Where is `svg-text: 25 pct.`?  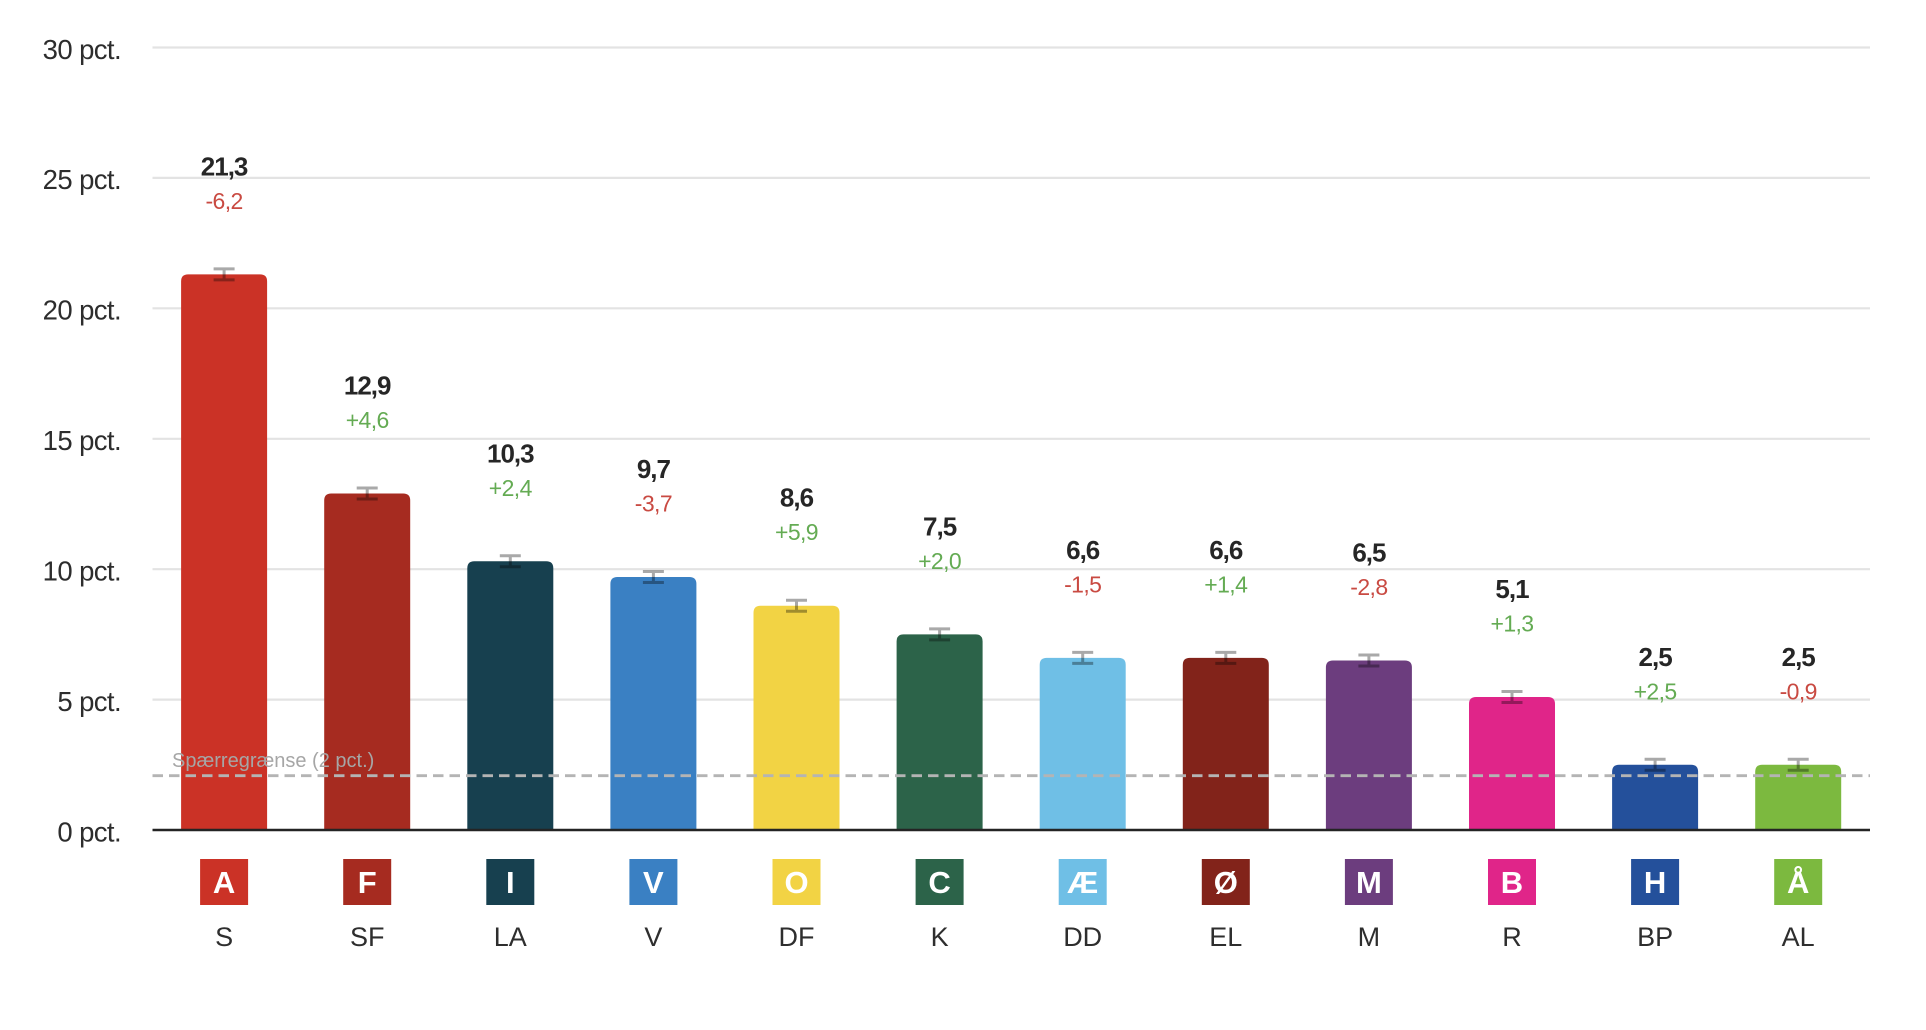
svg-text: 25 pct. is located at coordinates (82, 179).